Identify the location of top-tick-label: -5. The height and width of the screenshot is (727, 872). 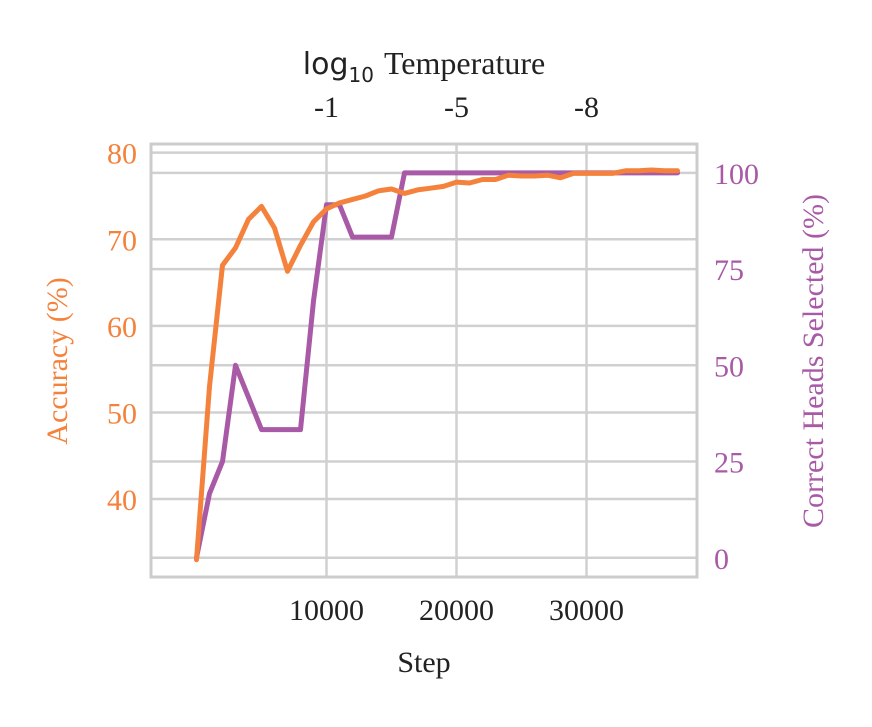
(456, 107).